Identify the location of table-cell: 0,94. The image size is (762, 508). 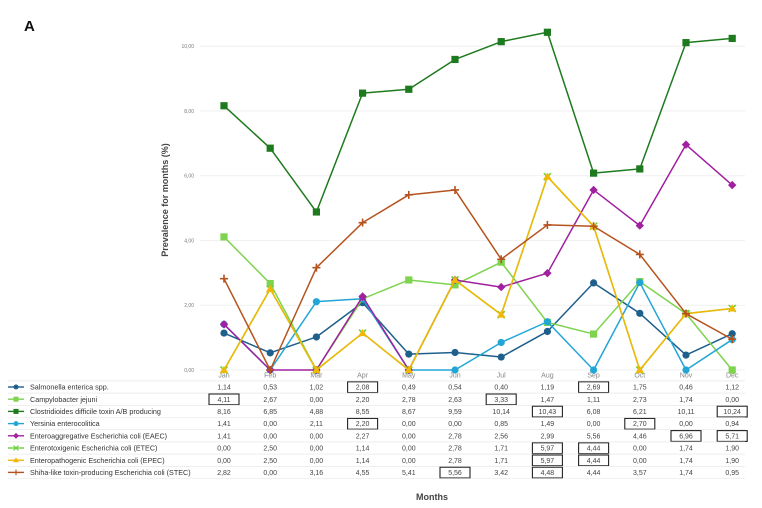
(732, 424).